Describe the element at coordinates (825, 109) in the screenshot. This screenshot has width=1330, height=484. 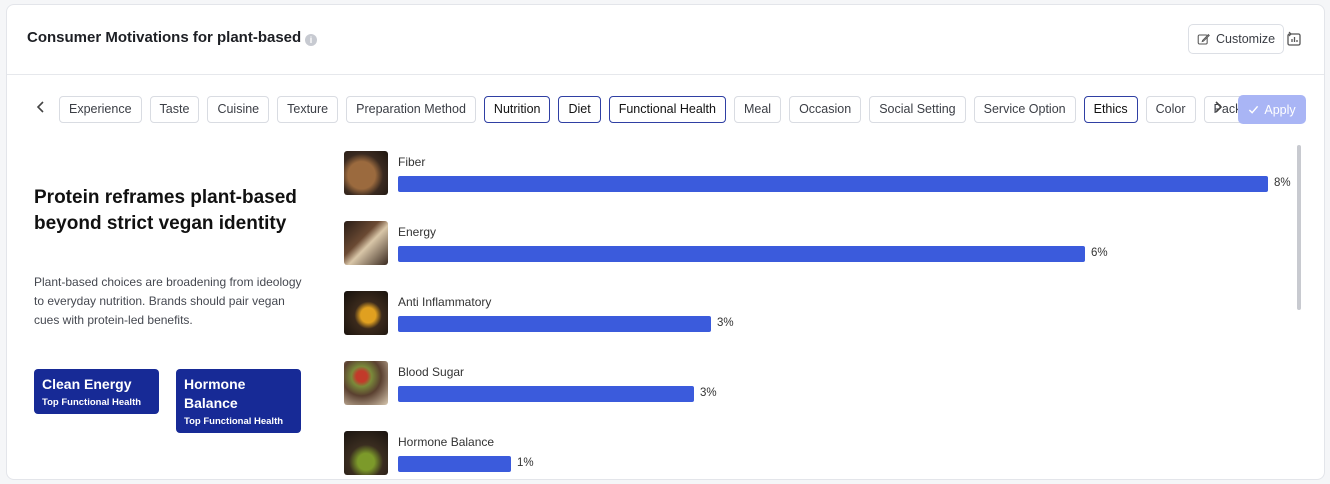
I see `filter-chip-occasion: Occasion` at that location.